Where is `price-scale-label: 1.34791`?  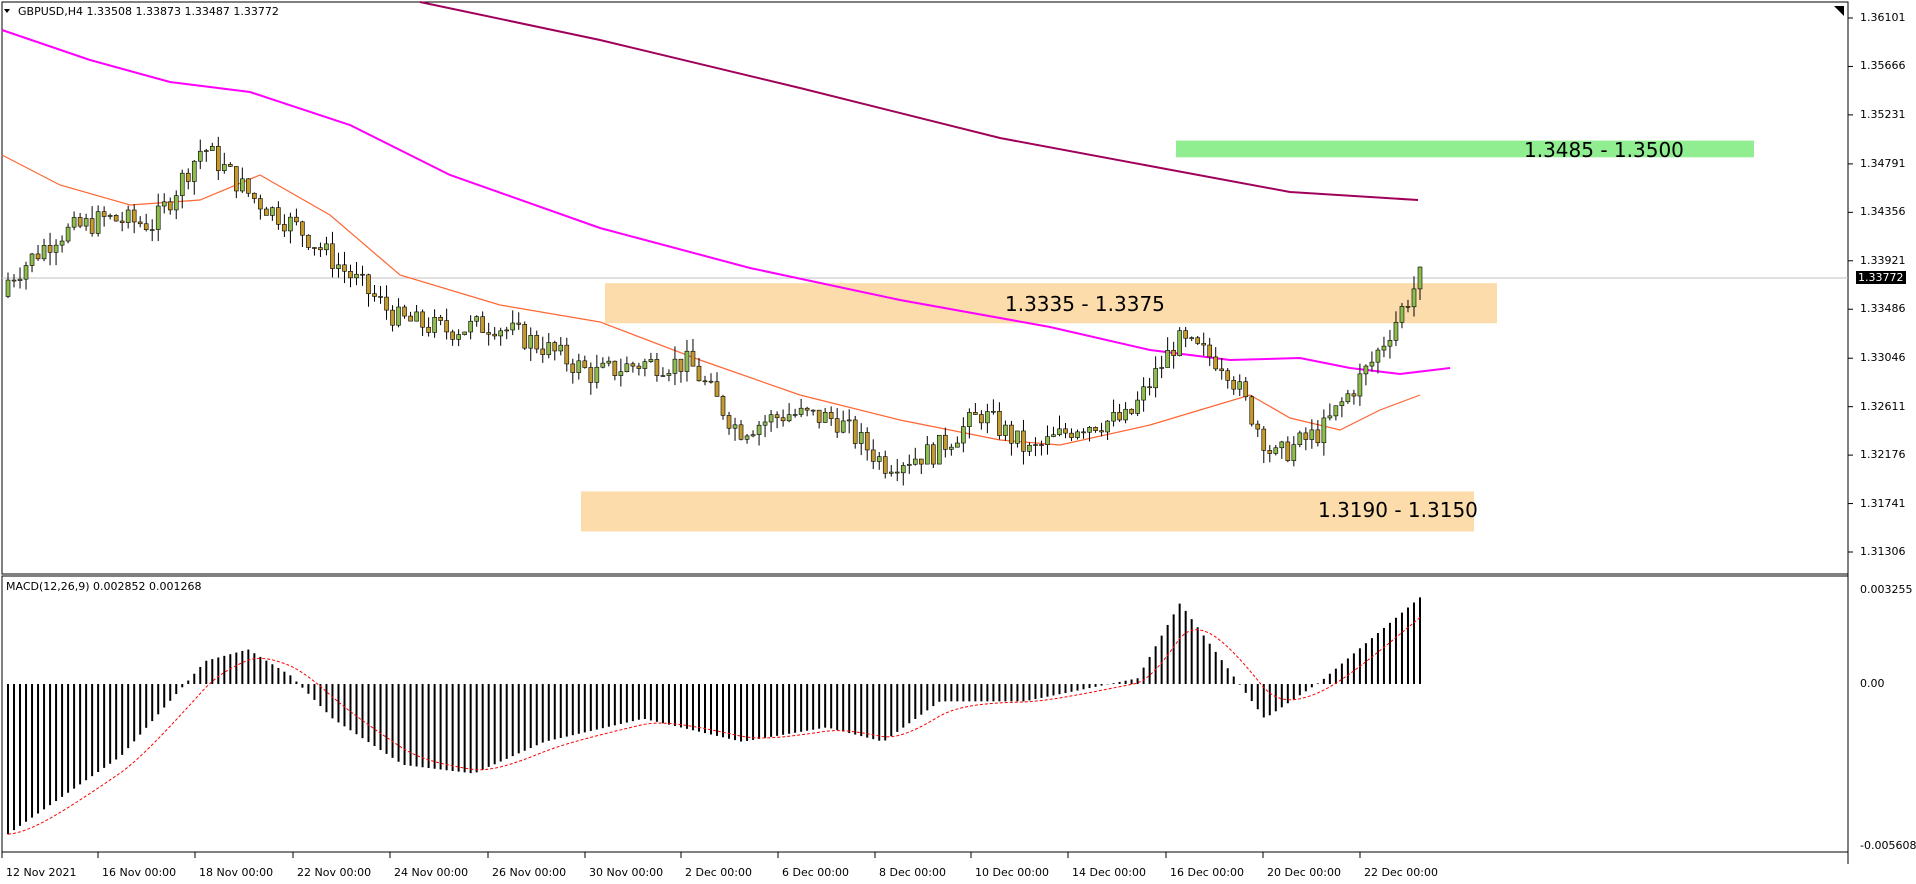
price-scale-label: 1.34791 is located at coordinates (1883, 163).